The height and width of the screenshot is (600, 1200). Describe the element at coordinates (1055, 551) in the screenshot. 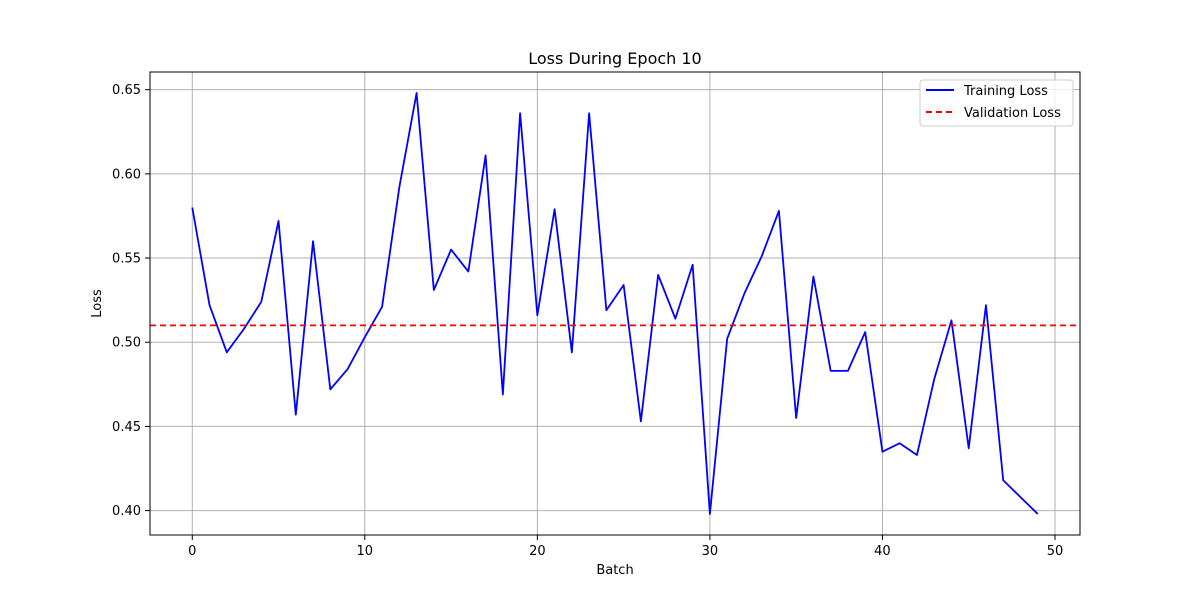

I see `x-tick-label: 50` at that location.